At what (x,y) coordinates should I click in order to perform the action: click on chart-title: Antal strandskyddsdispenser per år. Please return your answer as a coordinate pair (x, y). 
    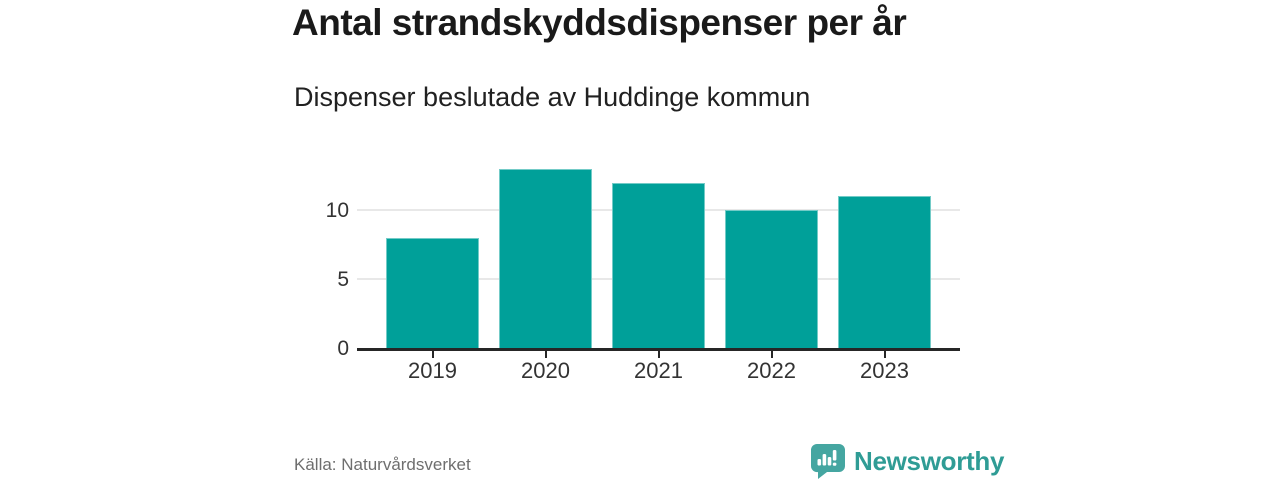
    Looking at the image, I should click on (599, 22).